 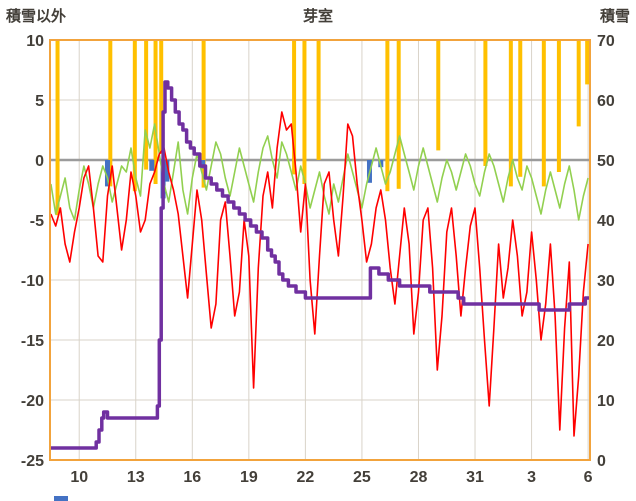 I want to click on left-axis-tick-label: -25, so click(x=32, y=461).